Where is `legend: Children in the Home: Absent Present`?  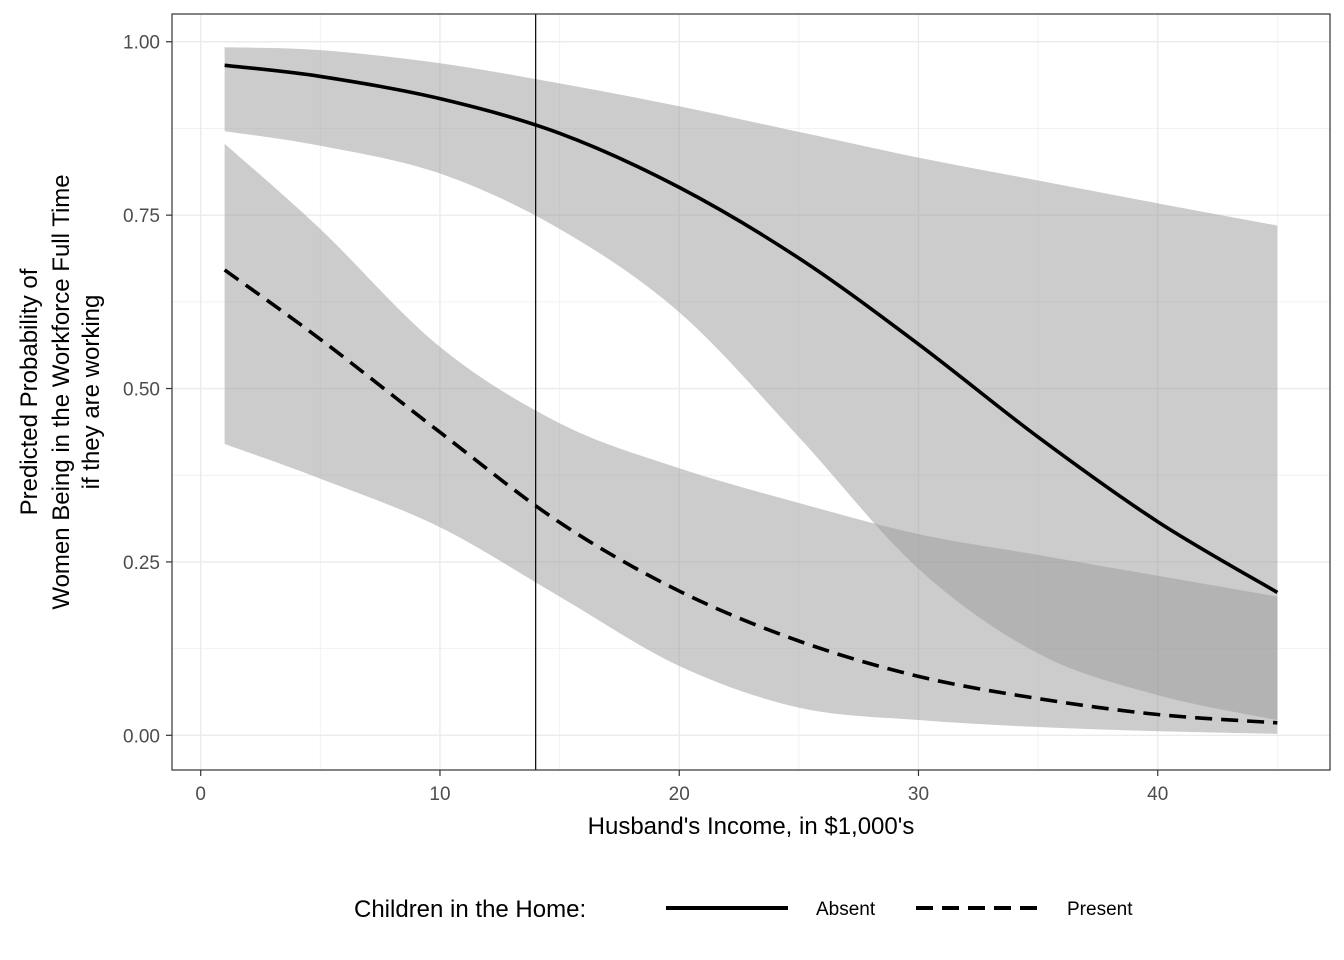
legend: Children in the Home: Absent Present is located at coordinates (743, 909).